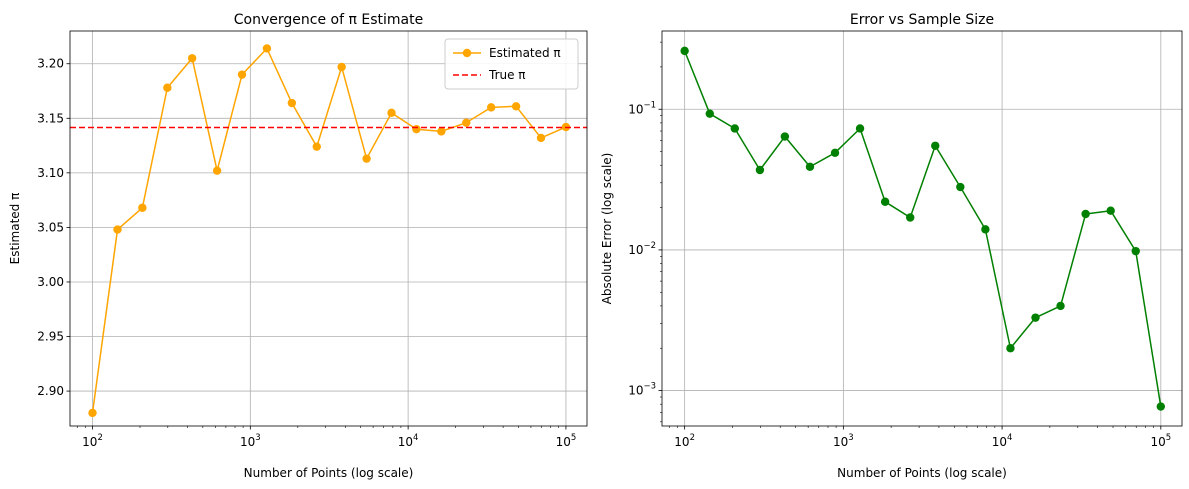 The image size is (1189, 489). What do you see at coordinates (50, 337) in the screenshot?
I see `y-tick-label: 2.95` at bounding box center [50, 337].